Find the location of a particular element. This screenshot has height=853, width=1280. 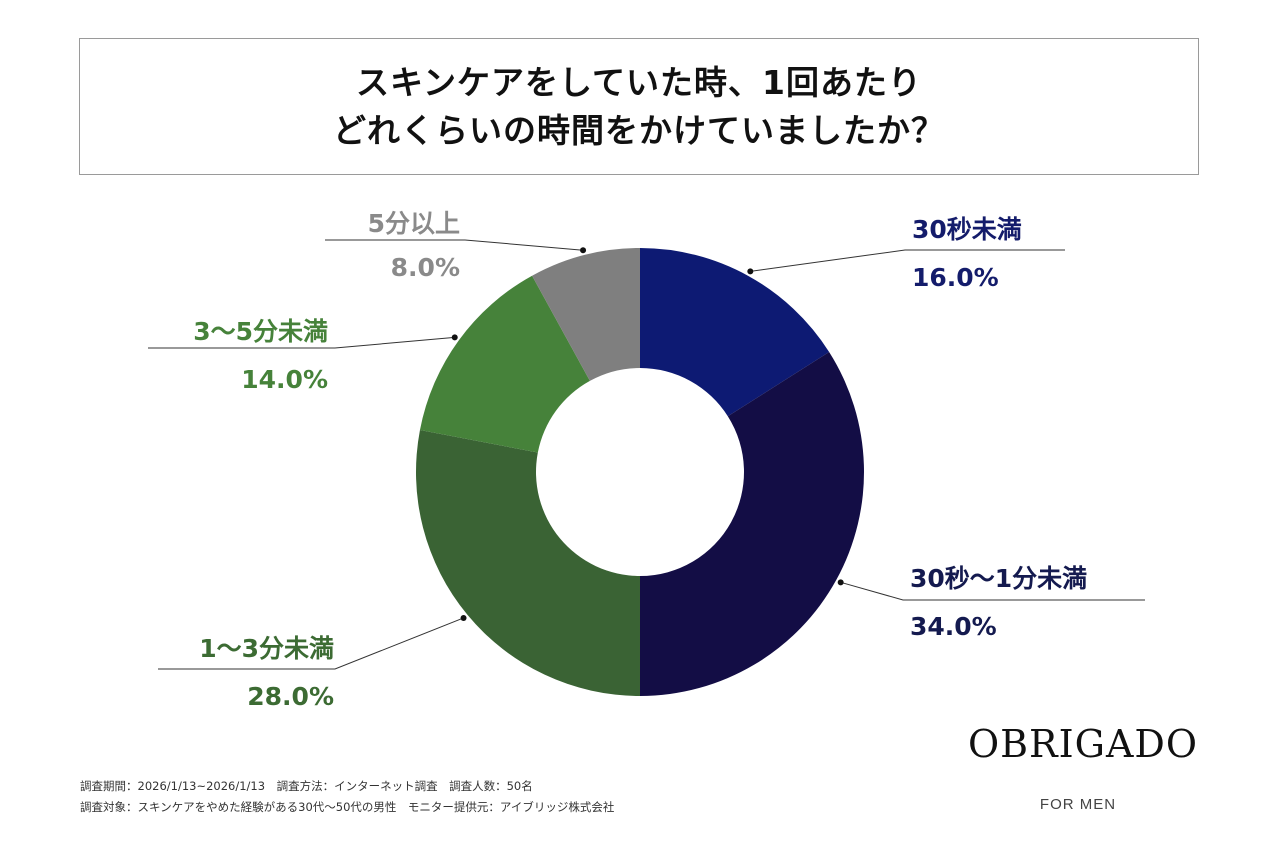

label-group-4: 5分以上 8.0% is located at coordinates (380, 246).